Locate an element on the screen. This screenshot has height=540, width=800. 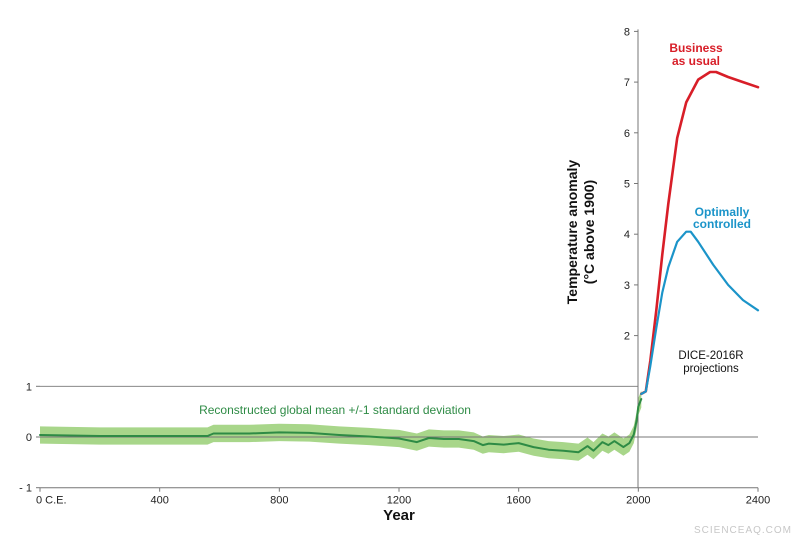
y-right-tick-label: 2 is located at coordinates (627, 337).